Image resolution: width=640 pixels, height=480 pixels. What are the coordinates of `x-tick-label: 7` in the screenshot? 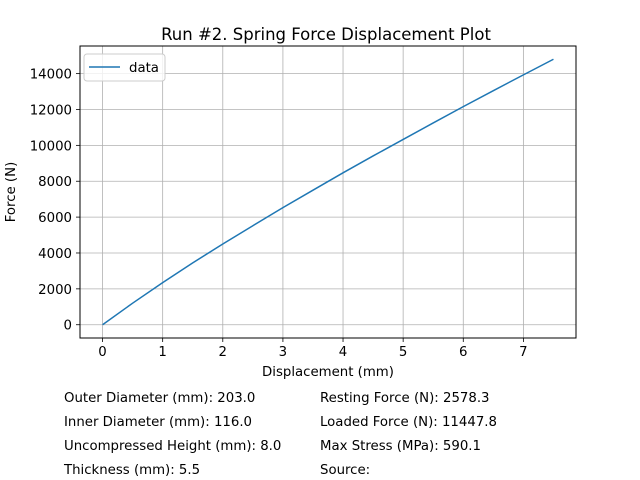 It's located at (523, 352).